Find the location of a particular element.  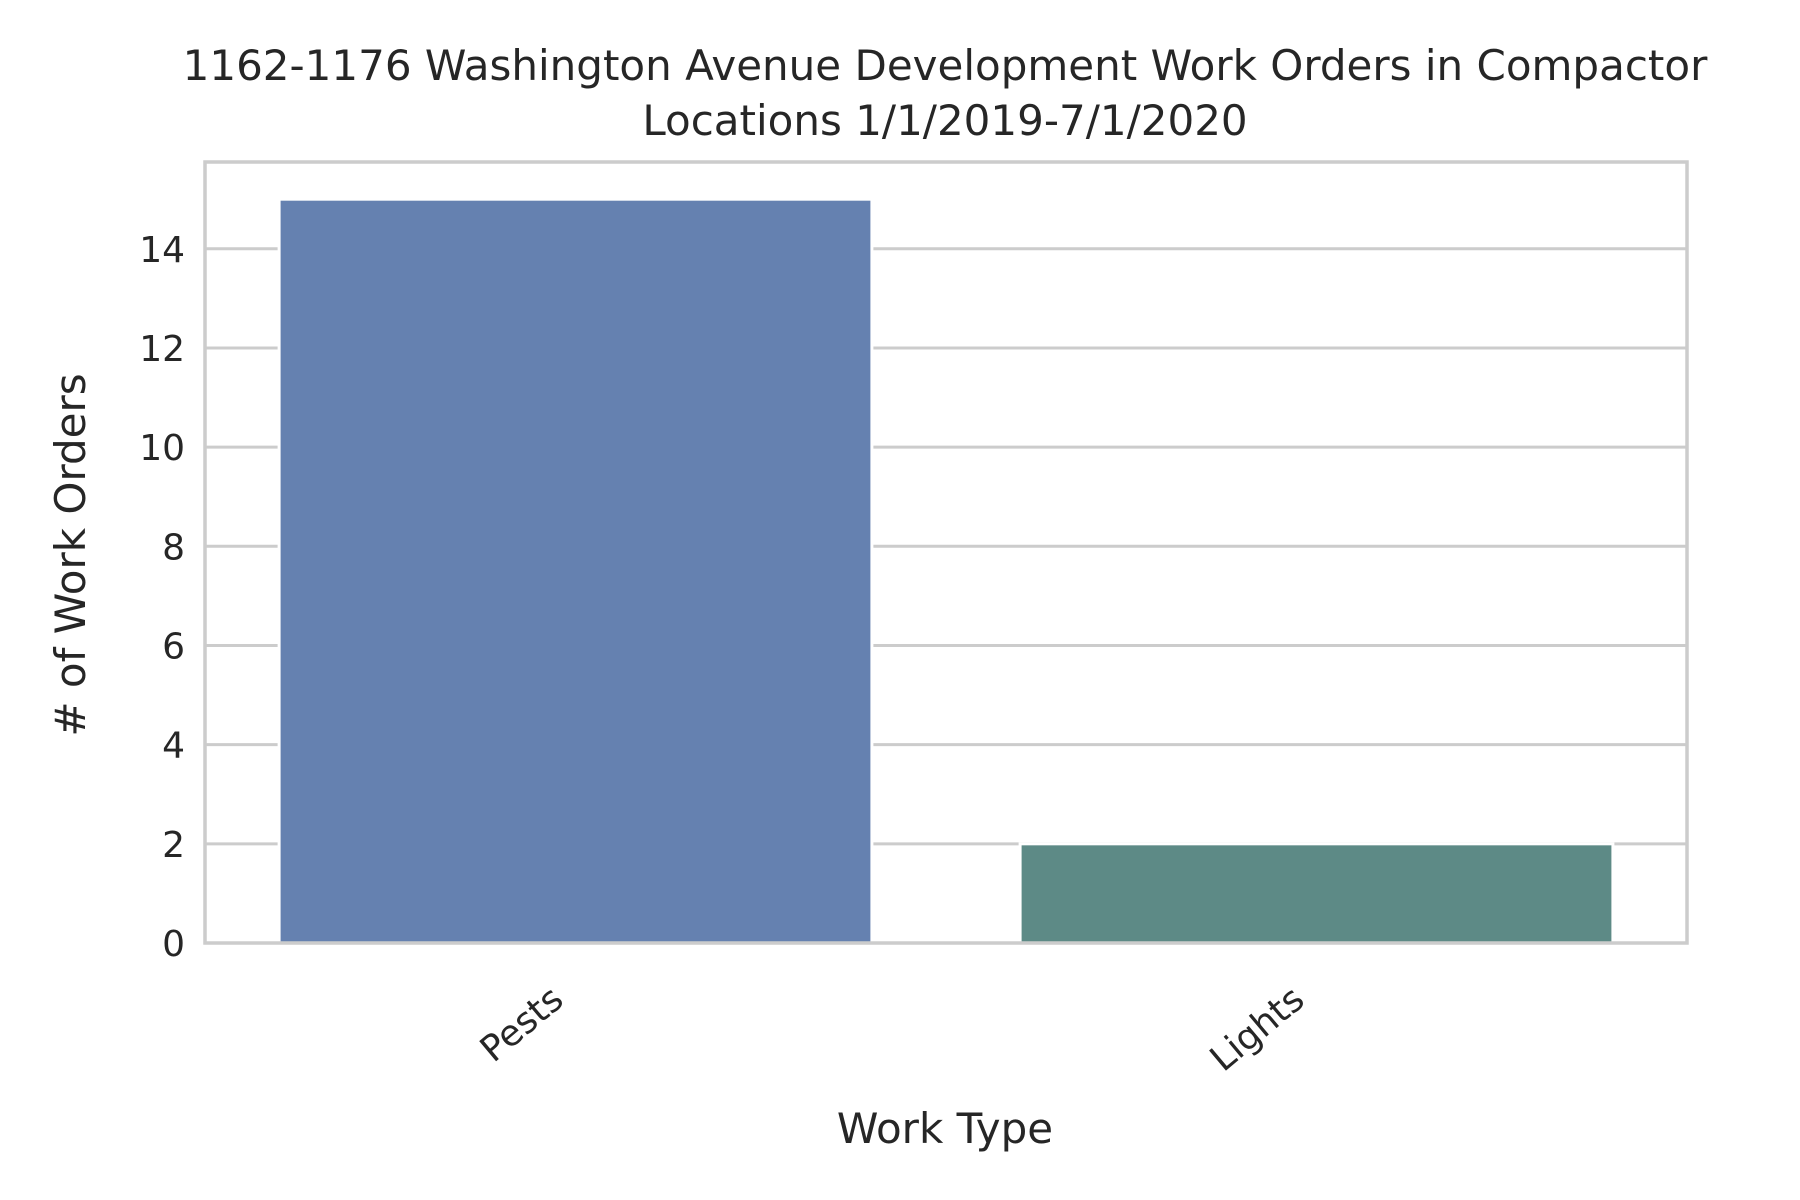

x-tick-labels: Pests Lights is located at coordinates (893, 1028).